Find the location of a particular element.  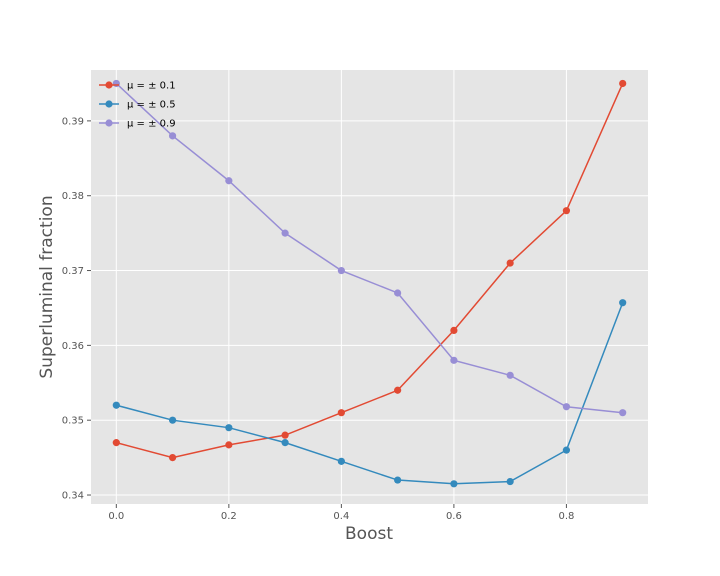

legend-label: μ = ± 0.5 is located at coordinates (151, 105).